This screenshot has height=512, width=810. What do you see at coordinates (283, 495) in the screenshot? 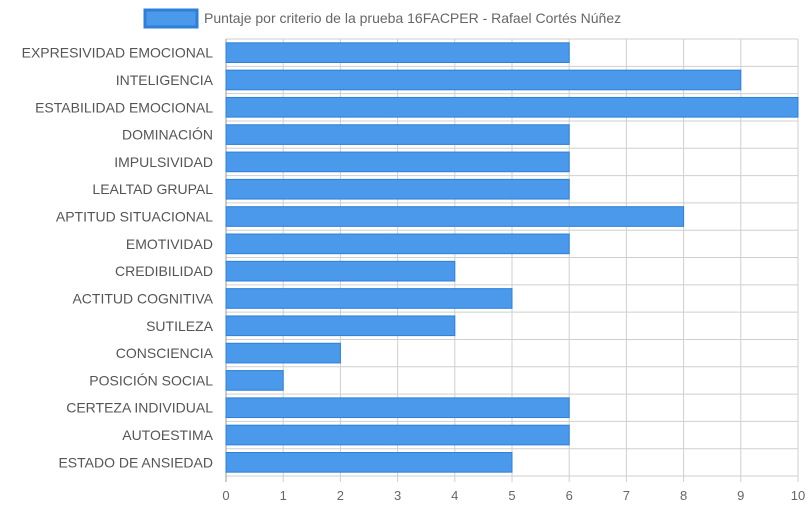
I see `x-tick-label: 1` at bounding box center [283, 495].